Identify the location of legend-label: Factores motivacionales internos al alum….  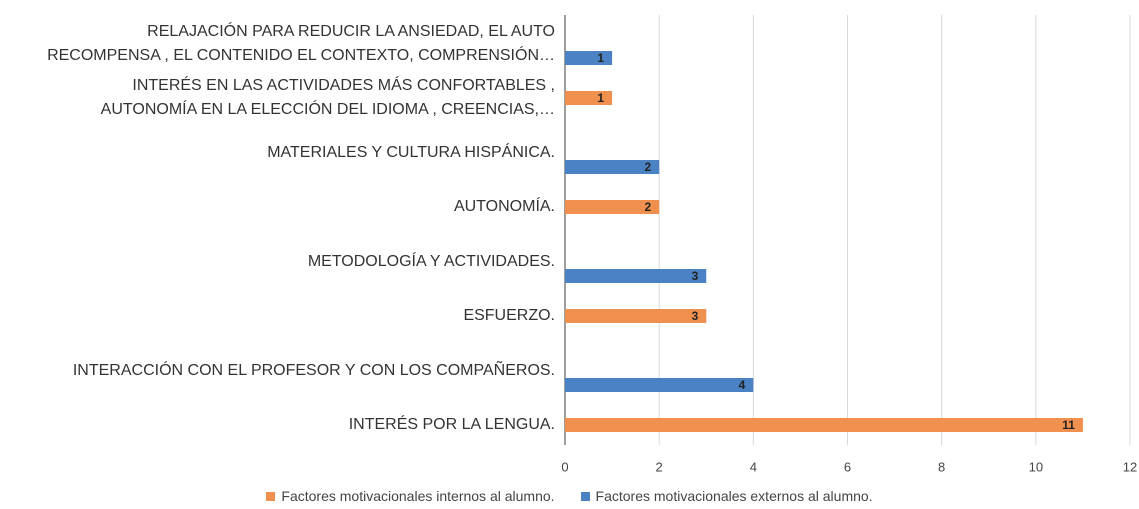
(418, 496).